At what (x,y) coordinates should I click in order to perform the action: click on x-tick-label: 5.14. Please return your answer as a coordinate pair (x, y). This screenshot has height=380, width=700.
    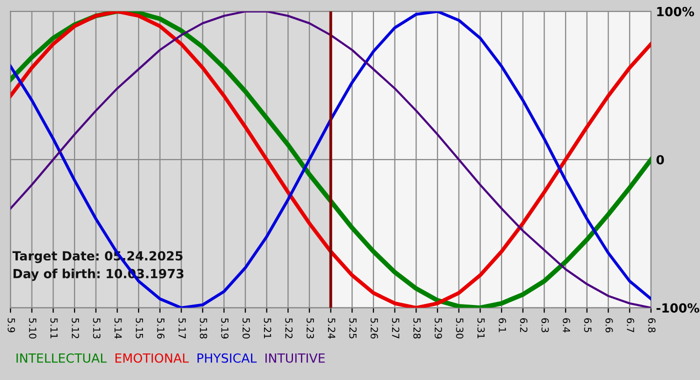
    Looking at the image, I should click on (118, 328).